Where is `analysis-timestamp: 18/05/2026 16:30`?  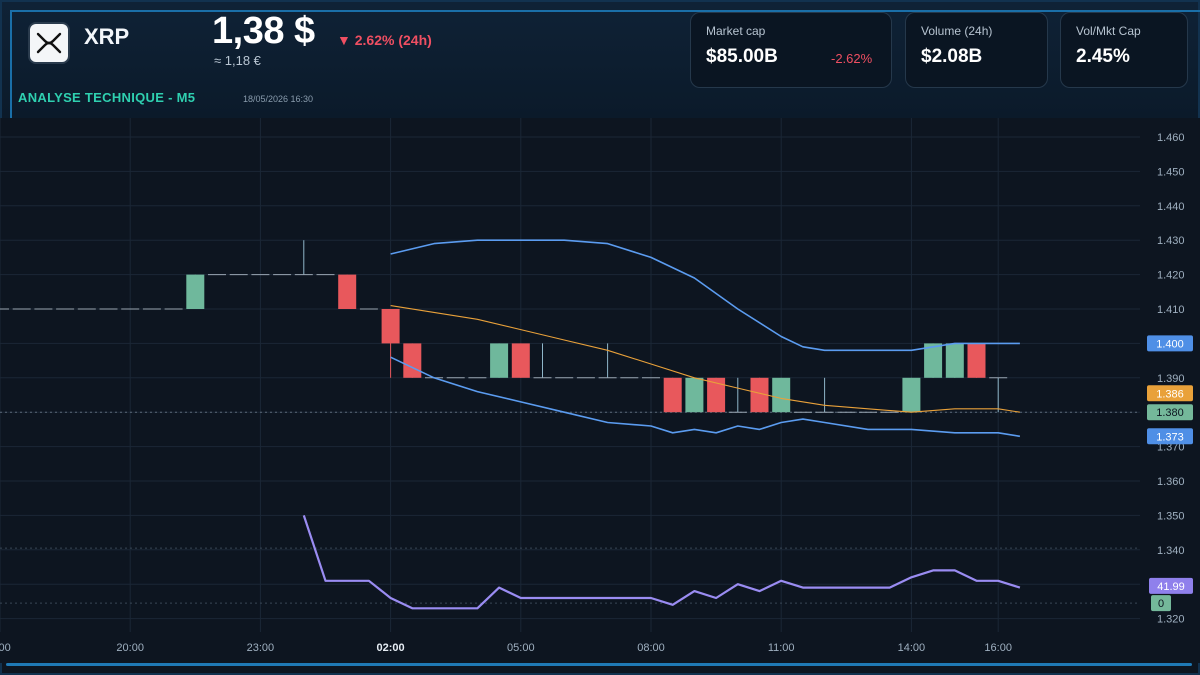 analysis-timestamp: 18/05/2026 16:30 is located at coordinates (278, 99).